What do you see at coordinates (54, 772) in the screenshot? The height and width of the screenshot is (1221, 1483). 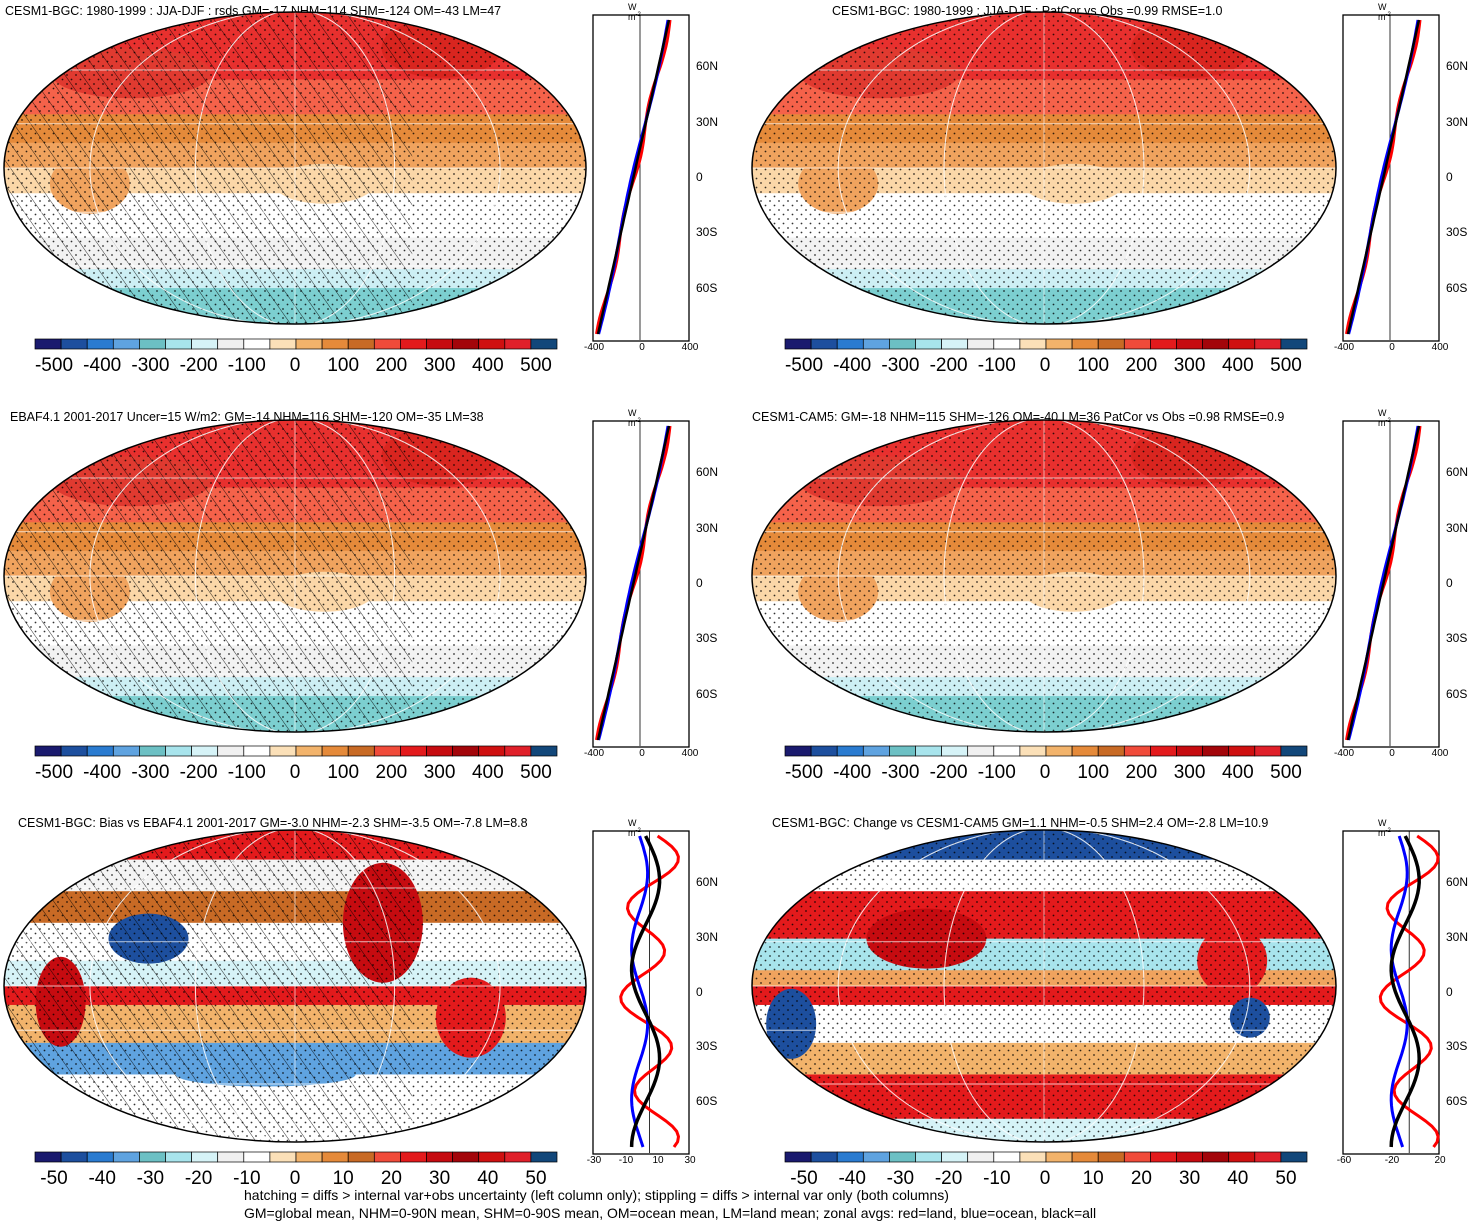 I see `colorbar-tick-label: -500` at bounding box center [54, 772].